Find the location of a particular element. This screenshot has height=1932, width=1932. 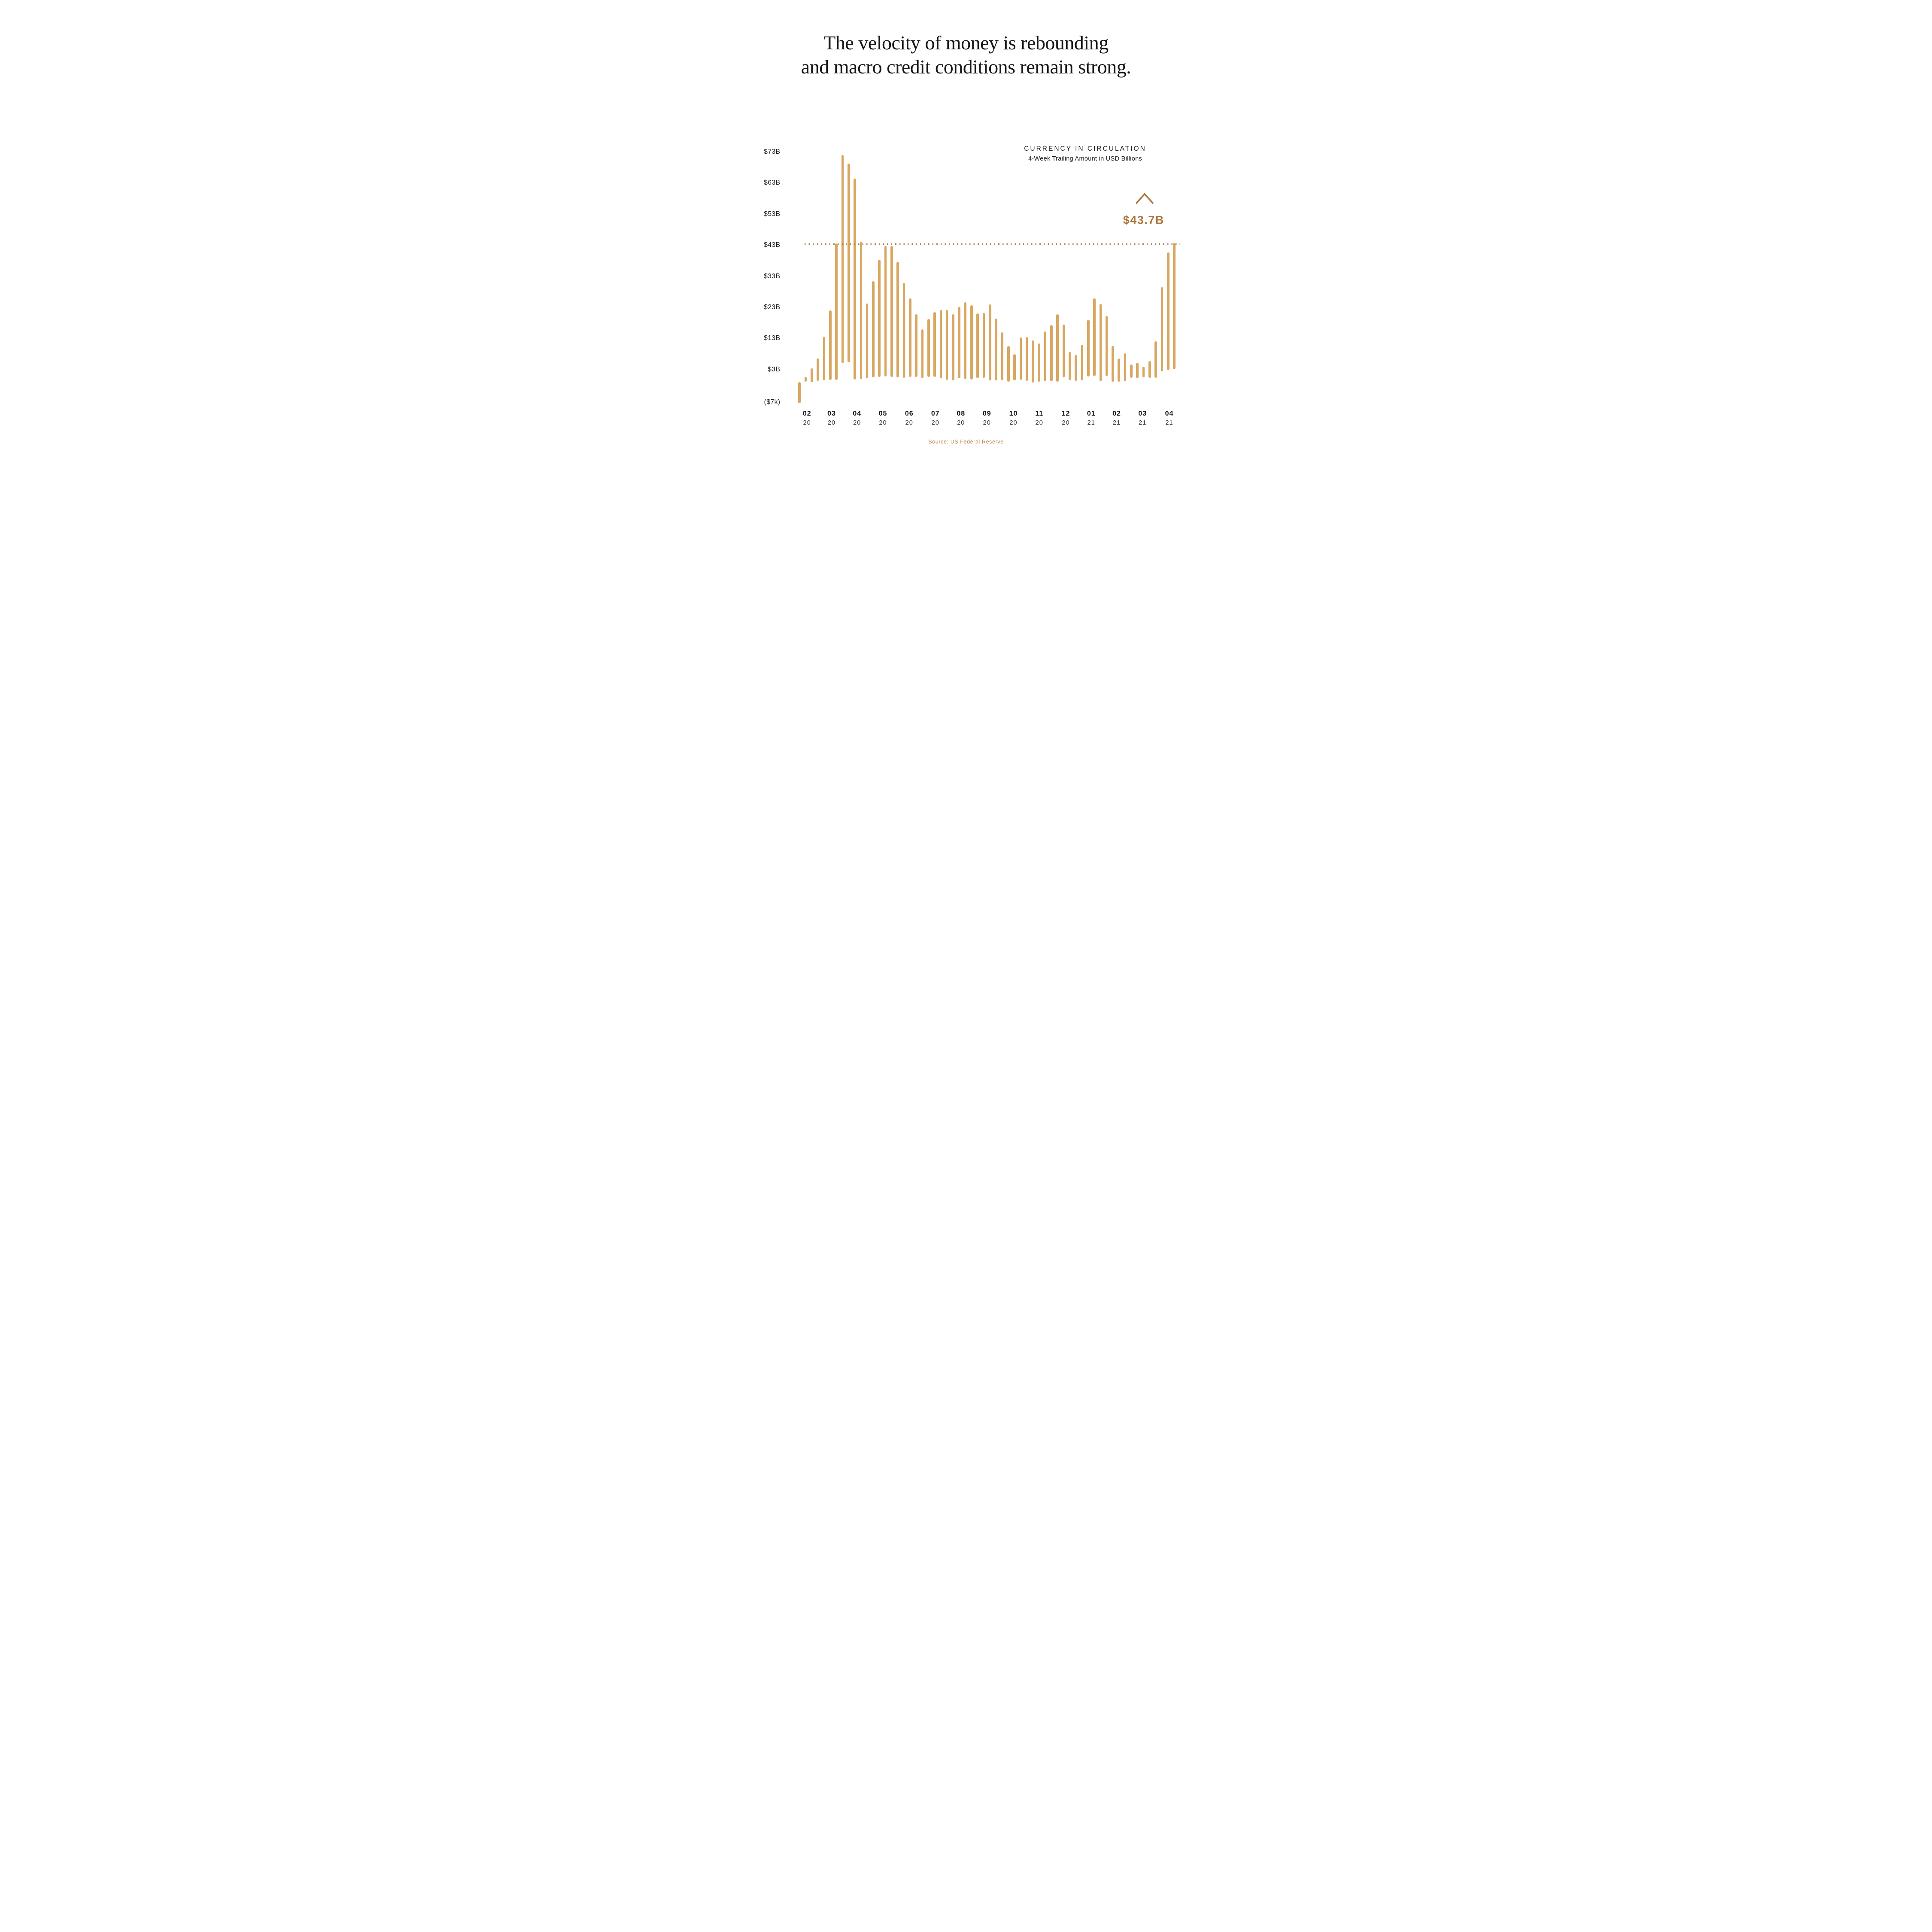

chart-subheading: 4-Week Trailing Amount in USD Billions is located at coordinates (1085, 159).